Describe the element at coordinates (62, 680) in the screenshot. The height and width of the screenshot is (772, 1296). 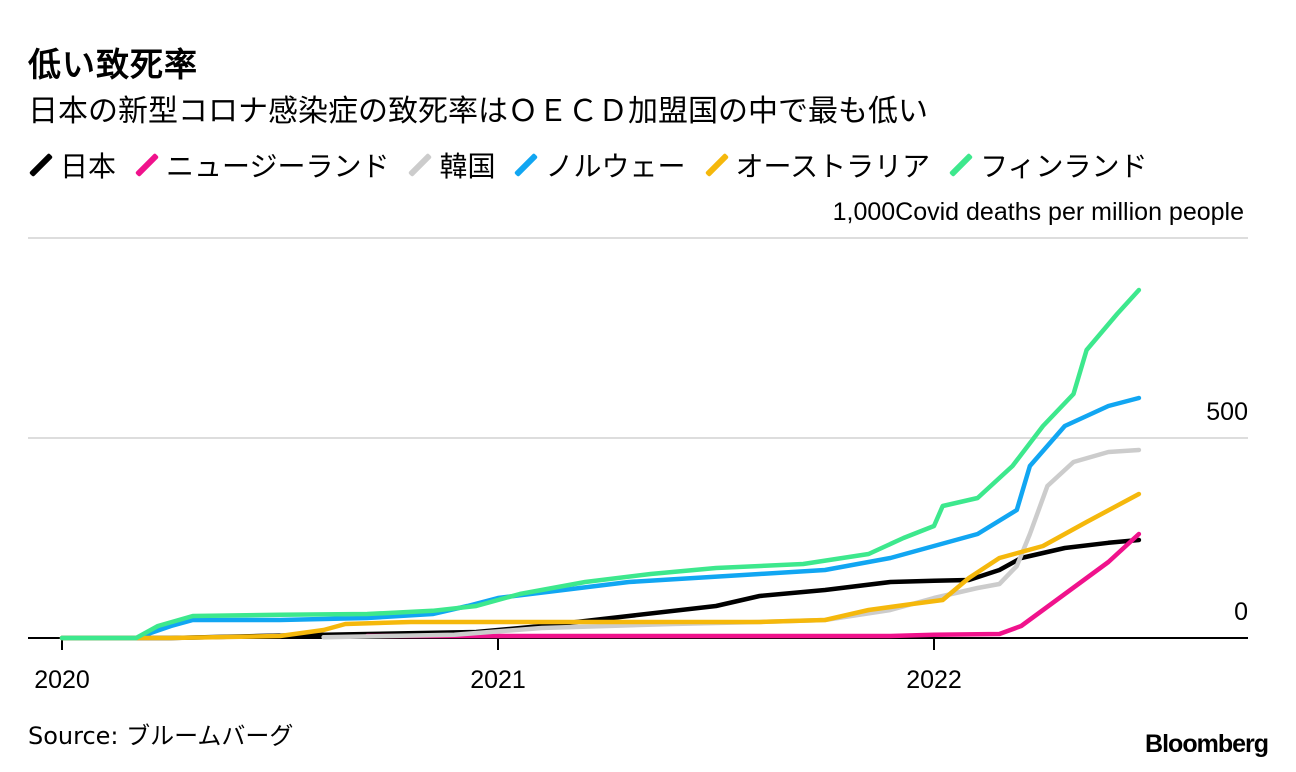
I see `x-tick-label: 2020` at that location.